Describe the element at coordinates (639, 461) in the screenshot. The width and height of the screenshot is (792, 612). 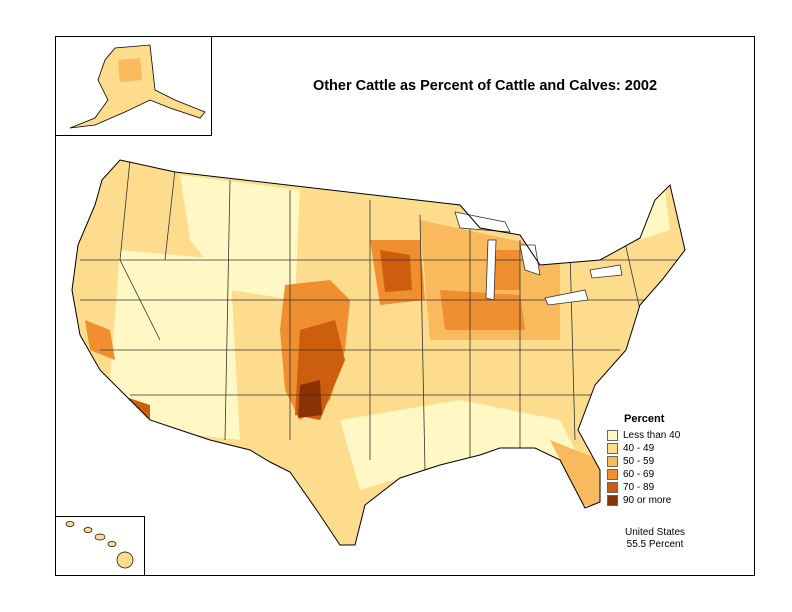
I see `legend-label: 50 - 59` at that location.